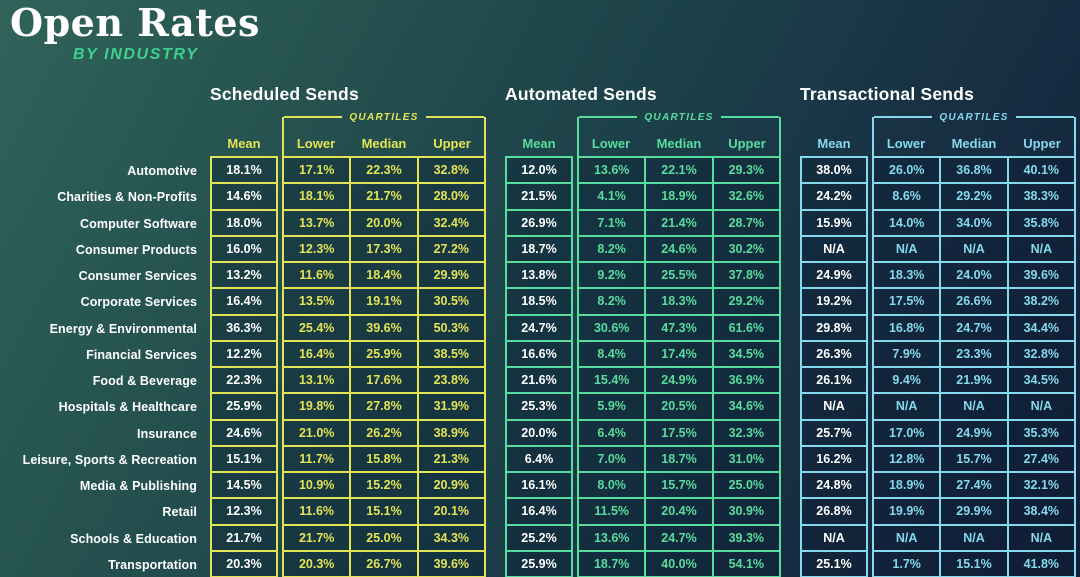  What do you see at coordinates (611, 143) in the screenshot?
I see `column-header-lower: Lower` at bounding box center [611, 143].